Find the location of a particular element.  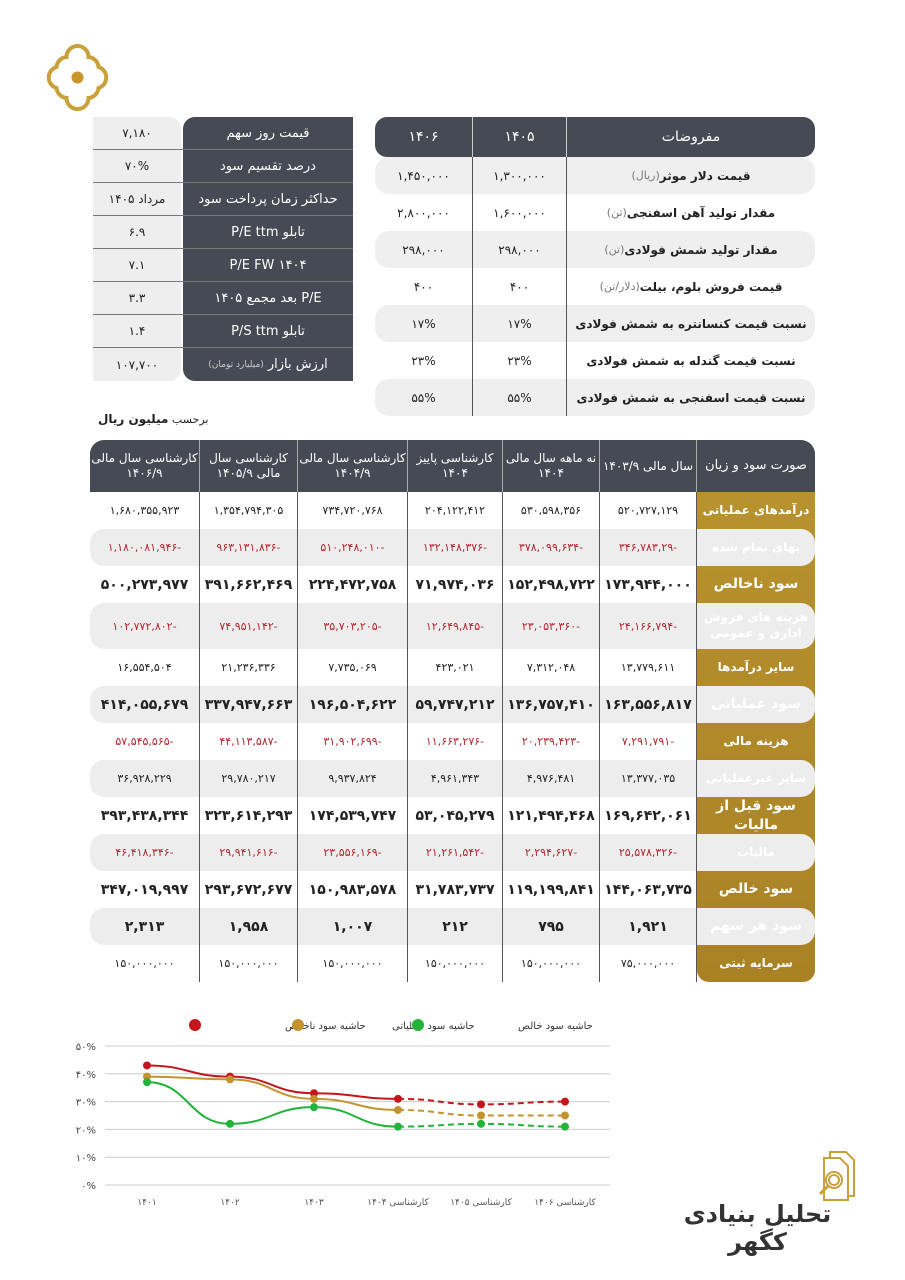

y-tick-label: ۰% is located at coordinates (88, 1186).